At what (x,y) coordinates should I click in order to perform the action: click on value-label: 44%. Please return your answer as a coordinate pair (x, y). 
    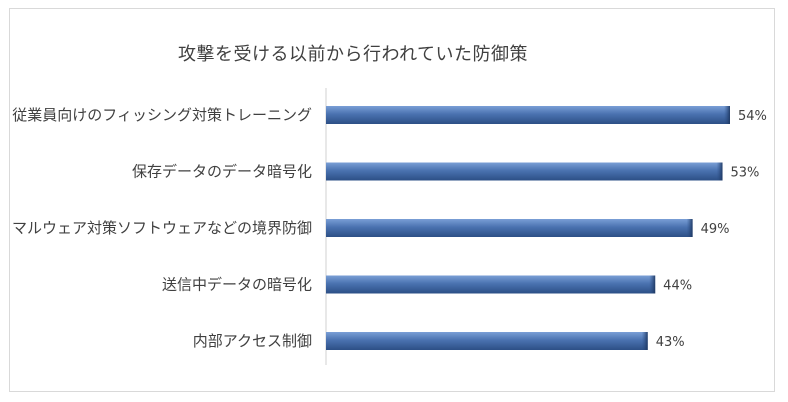
    Looking at the image, I should click on (677, 286).